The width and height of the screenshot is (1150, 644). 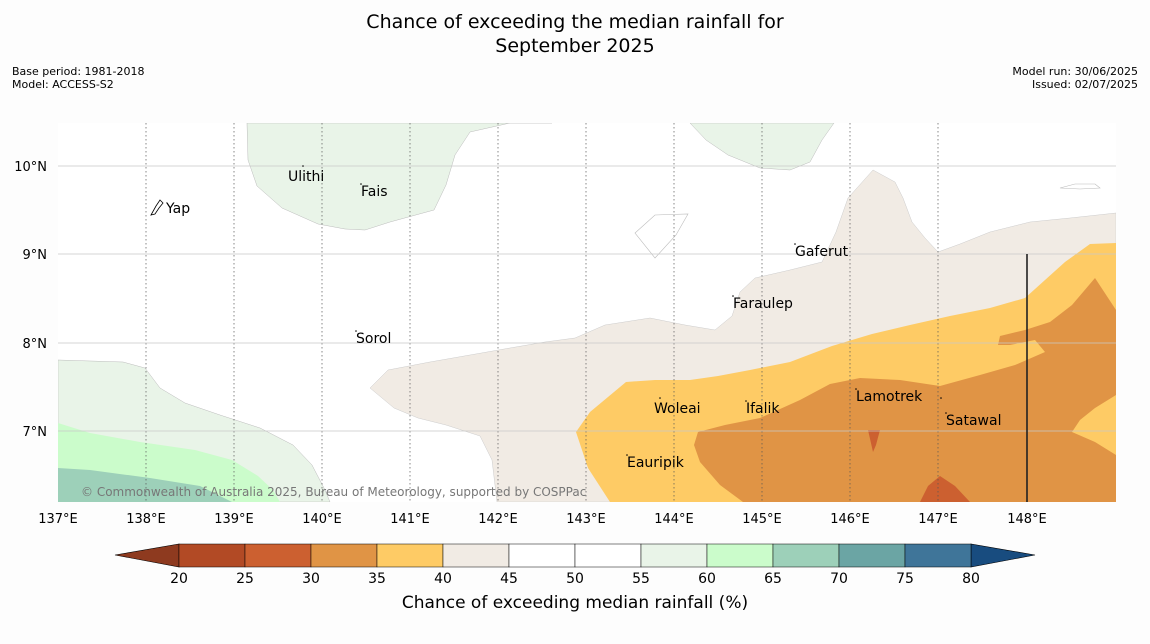 I want to click on colorbar-tick-label: 45, so click(x=509, y=579).